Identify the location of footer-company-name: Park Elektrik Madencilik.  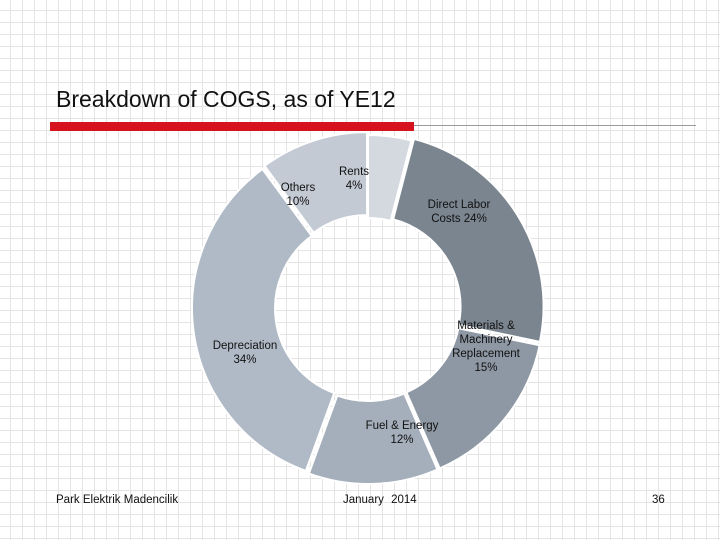
(117, 500).